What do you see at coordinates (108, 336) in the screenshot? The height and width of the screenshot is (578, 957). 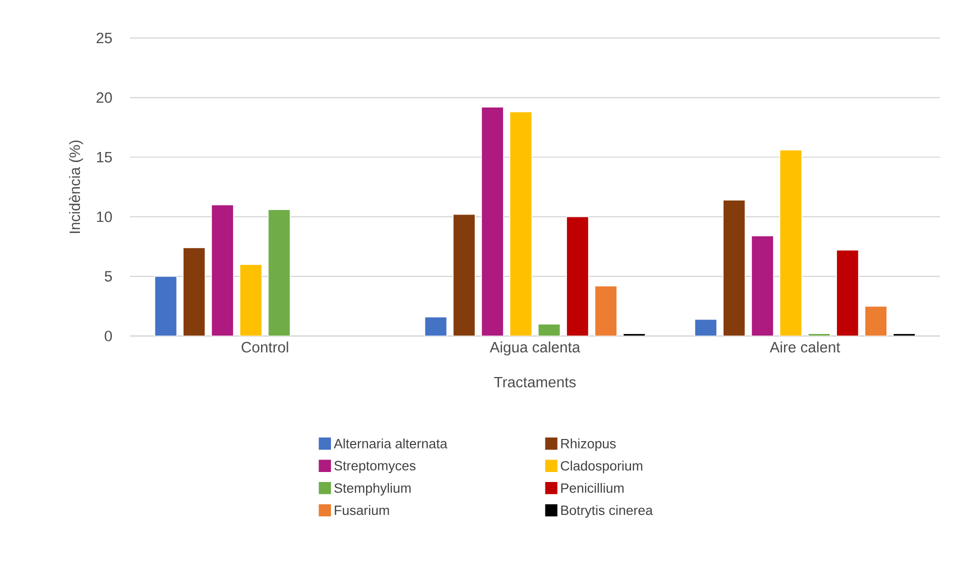 I see `y-tick-label: 0` at bounding box center [108, 336].